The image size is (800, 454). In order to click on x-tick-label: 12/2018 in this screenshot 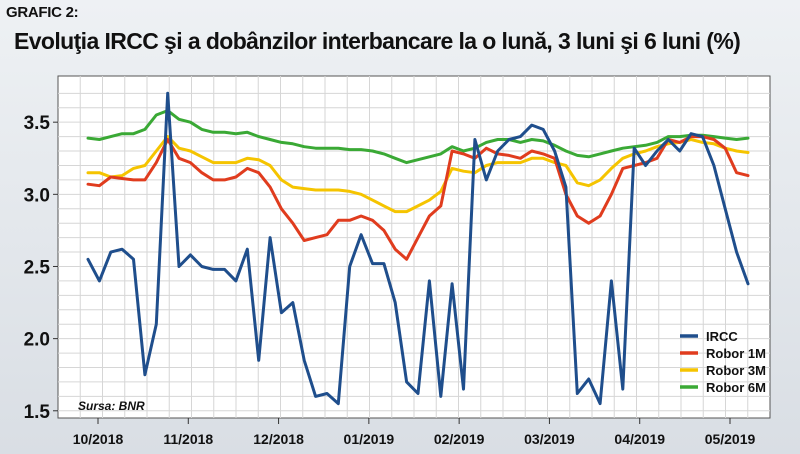, I will do `click(278, 439)`.